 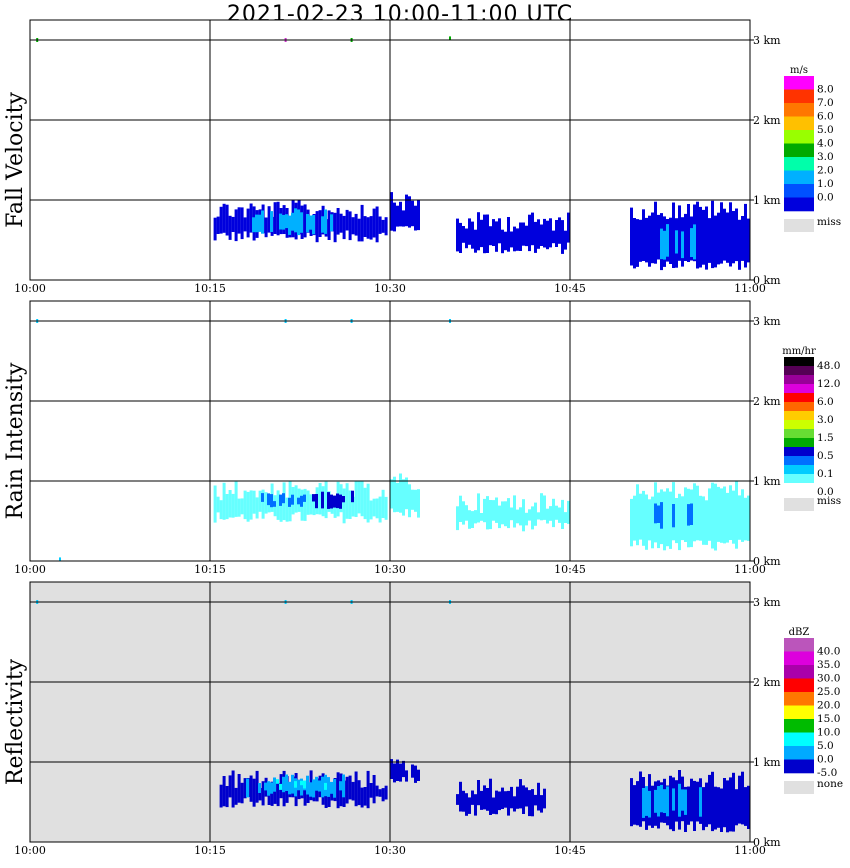 I want to click on echo-speckle, so click(x=60, y=559).